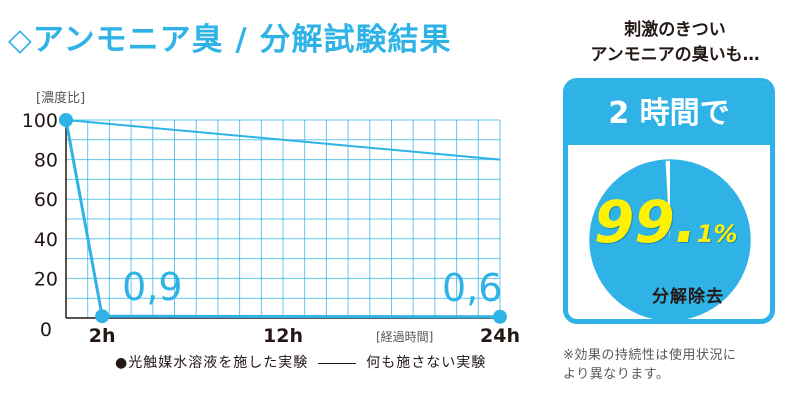 This screenshot has width=800, height=400. What do you see at coordinates (40, 121) in the screenshot?
I see `y-tick-label: 100` at bounding box center [40, 121].